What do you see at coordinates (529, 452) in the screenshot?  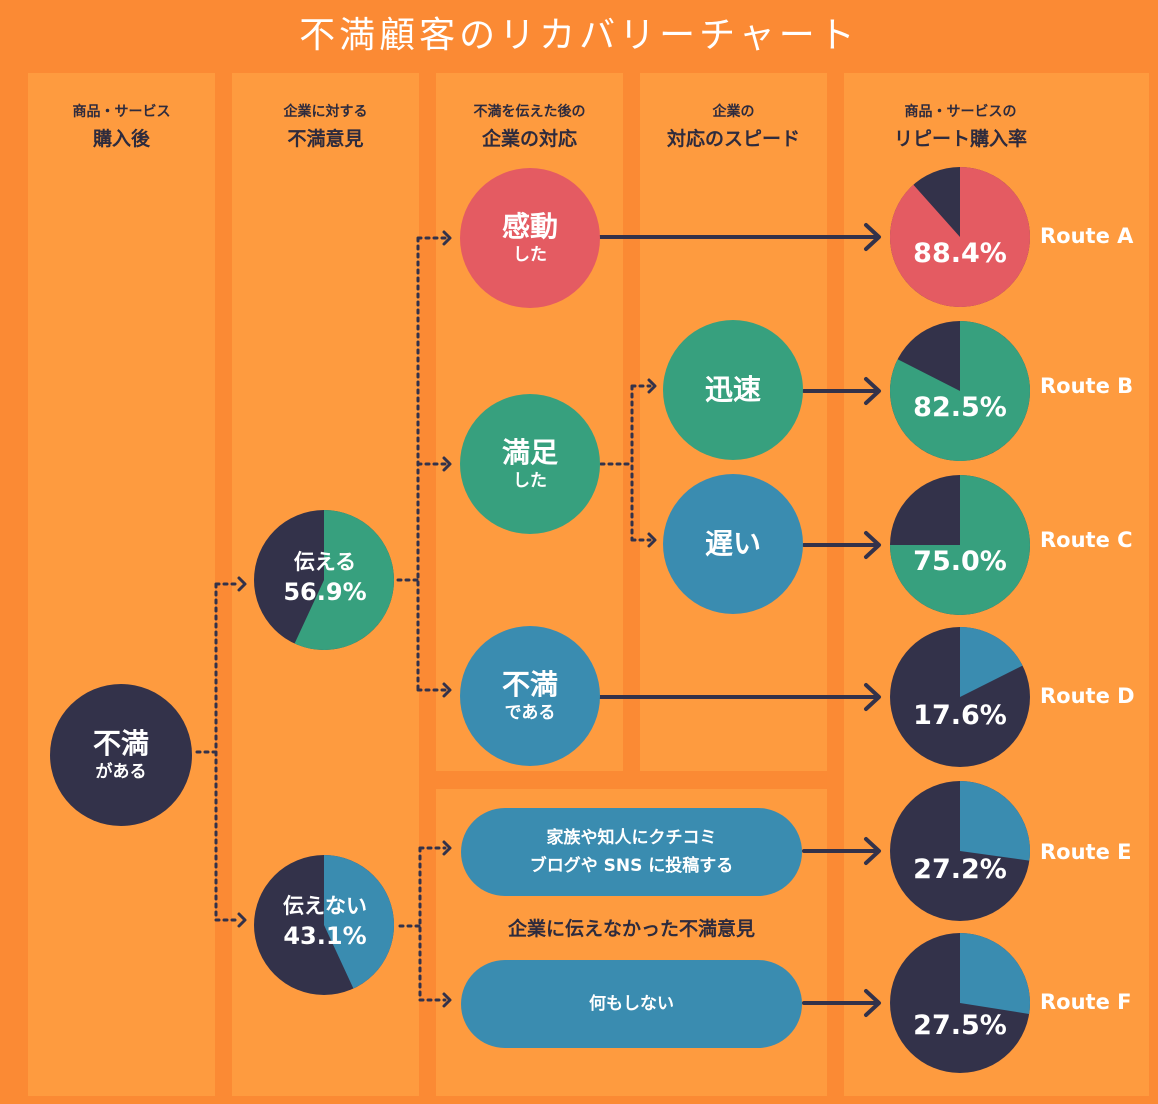 I see `node-title: 満足` at bounding box center [529, 452].